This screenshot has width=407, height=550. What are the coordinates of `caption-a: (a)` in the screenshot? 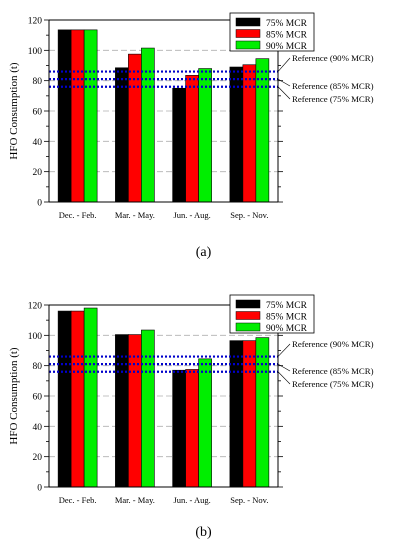 It's located at (203, 252).